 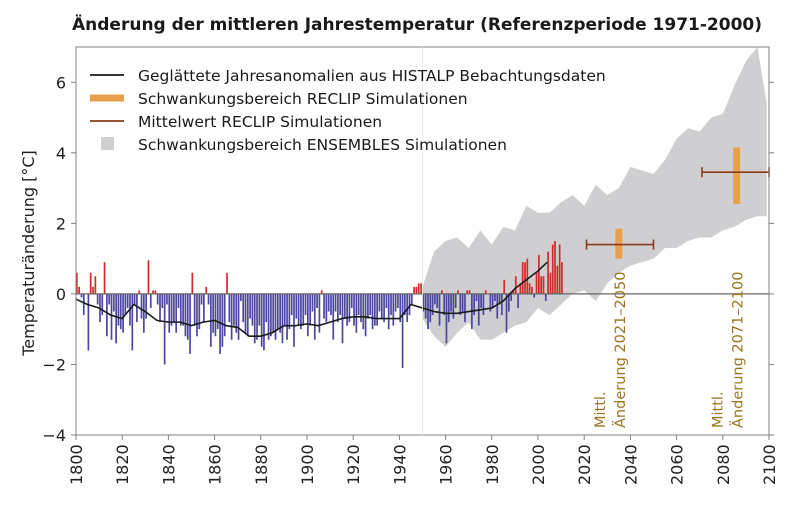 I want to click on smooth-layer, so click(x=311, y=299).